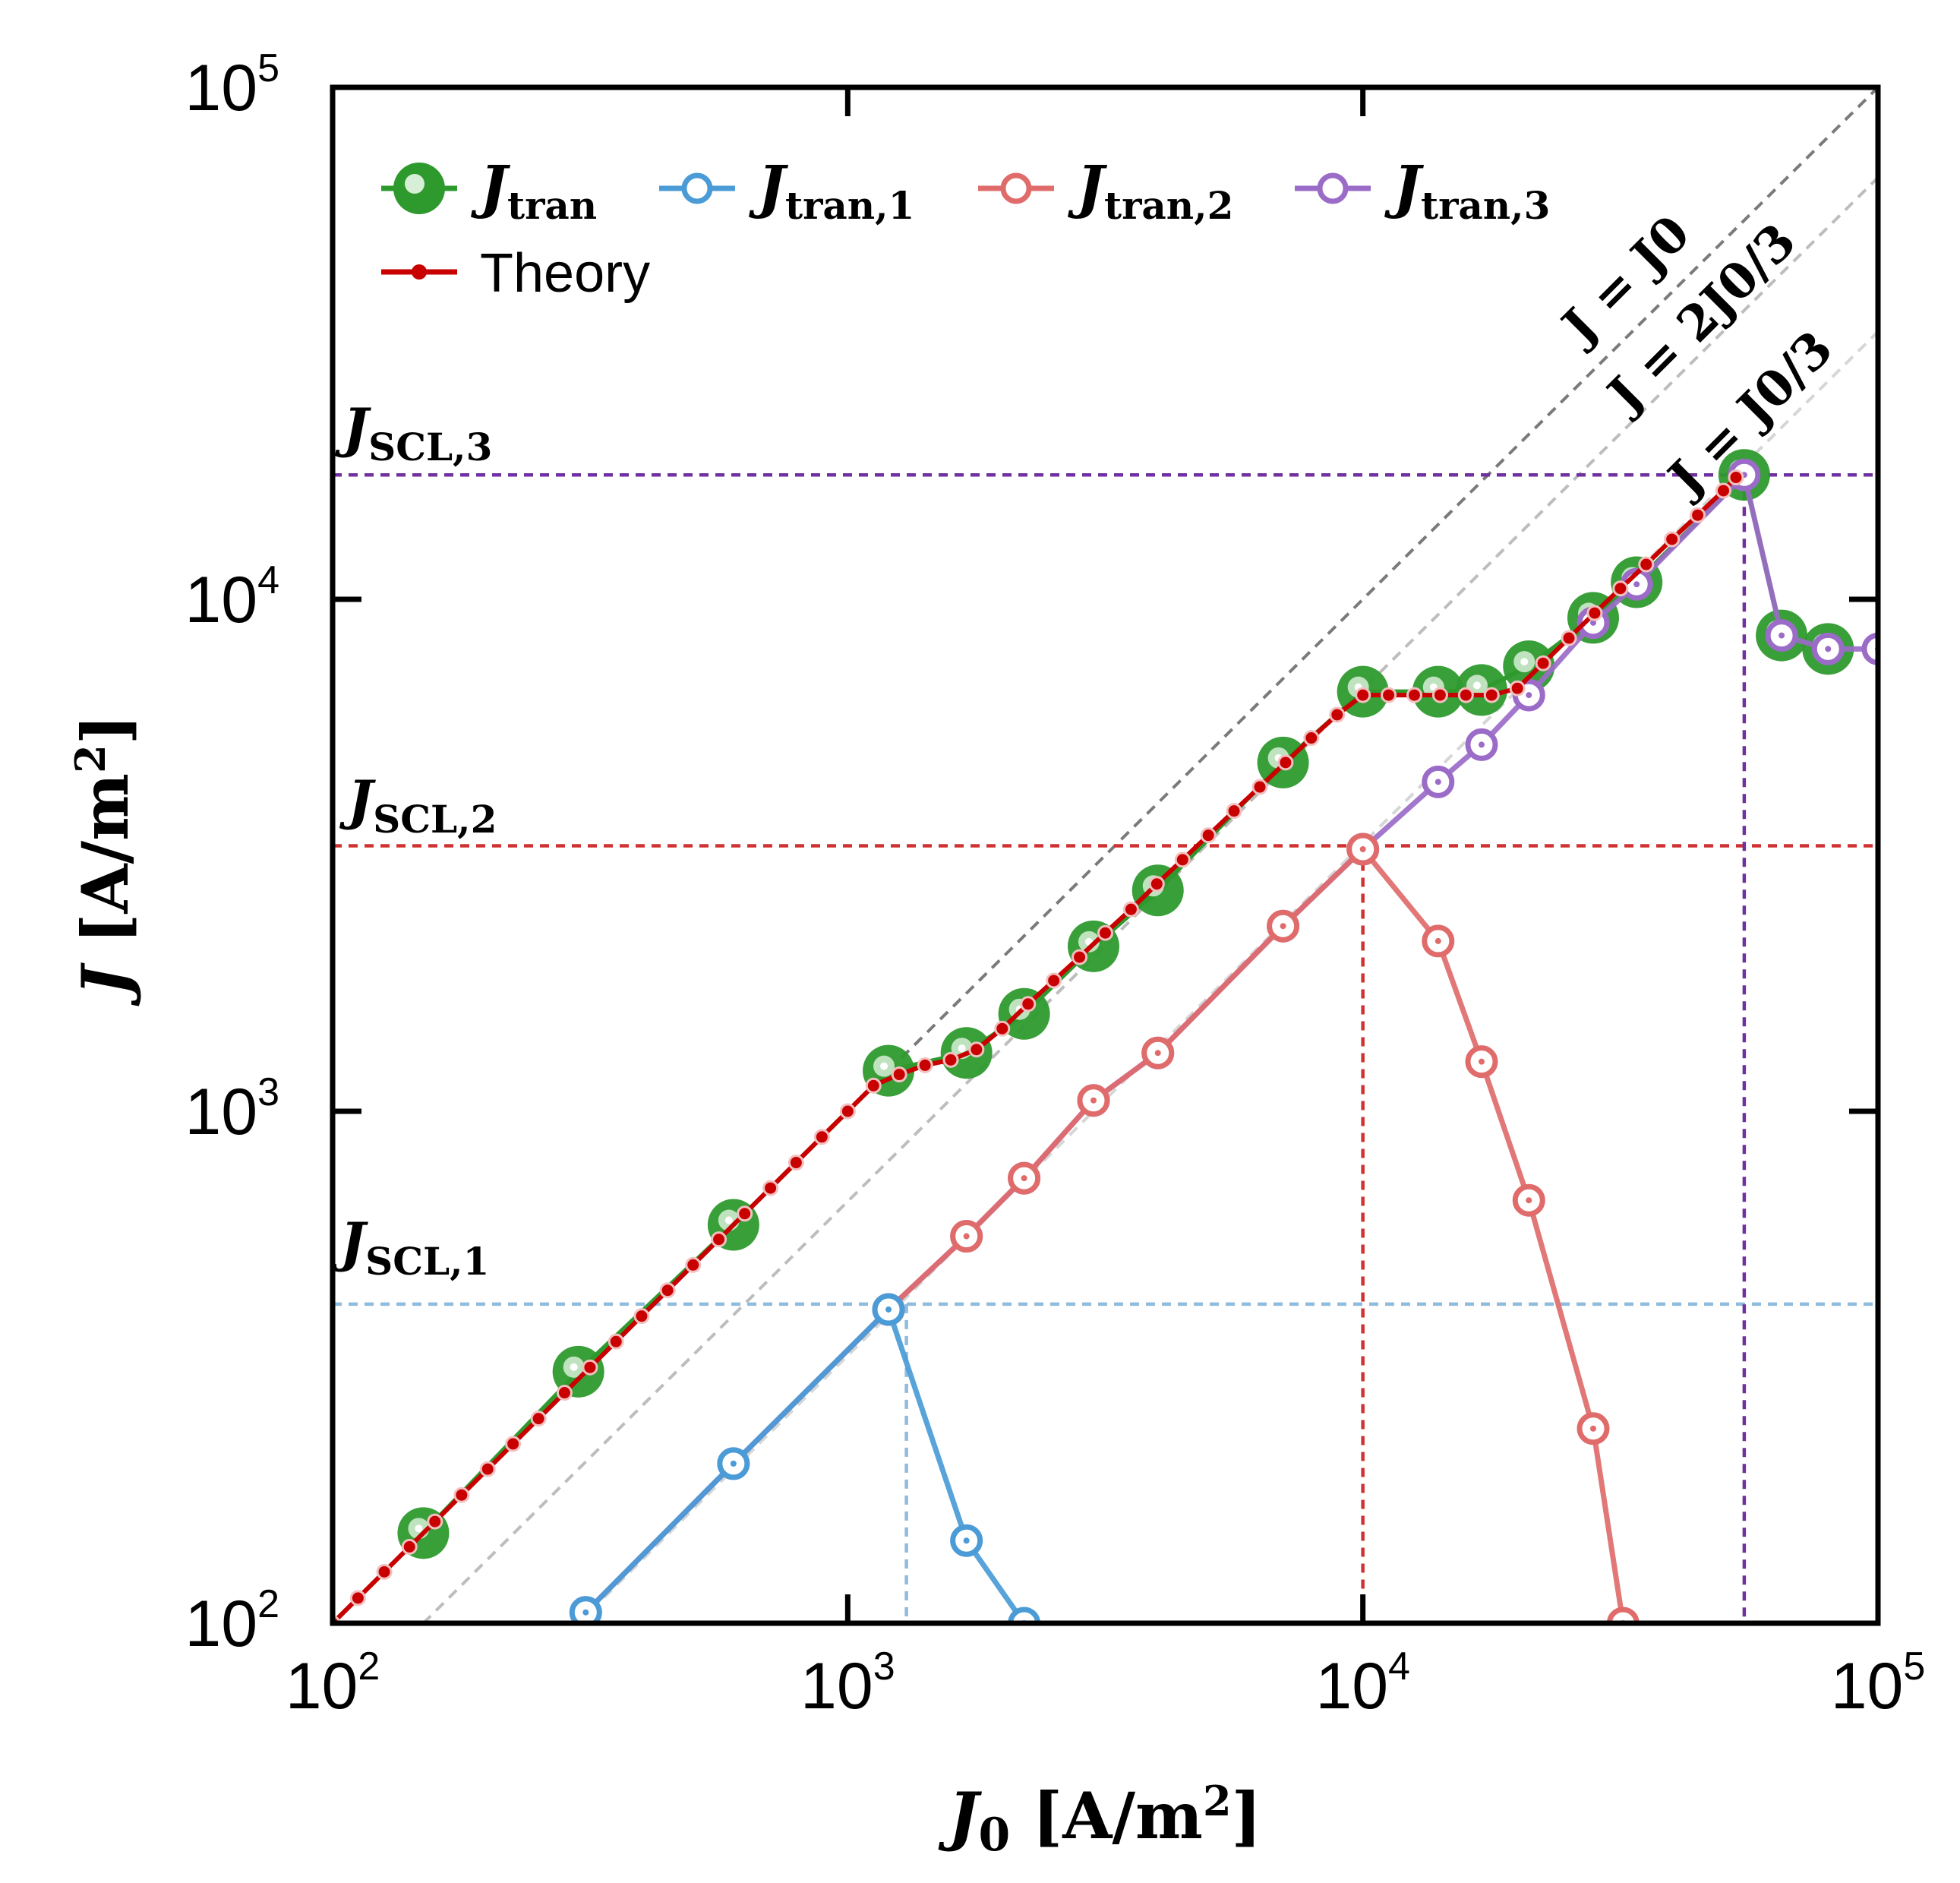  Describe the element at coordinates (333, 1683) in the screenshot. I see `x-tick-label: 10²` at that location.